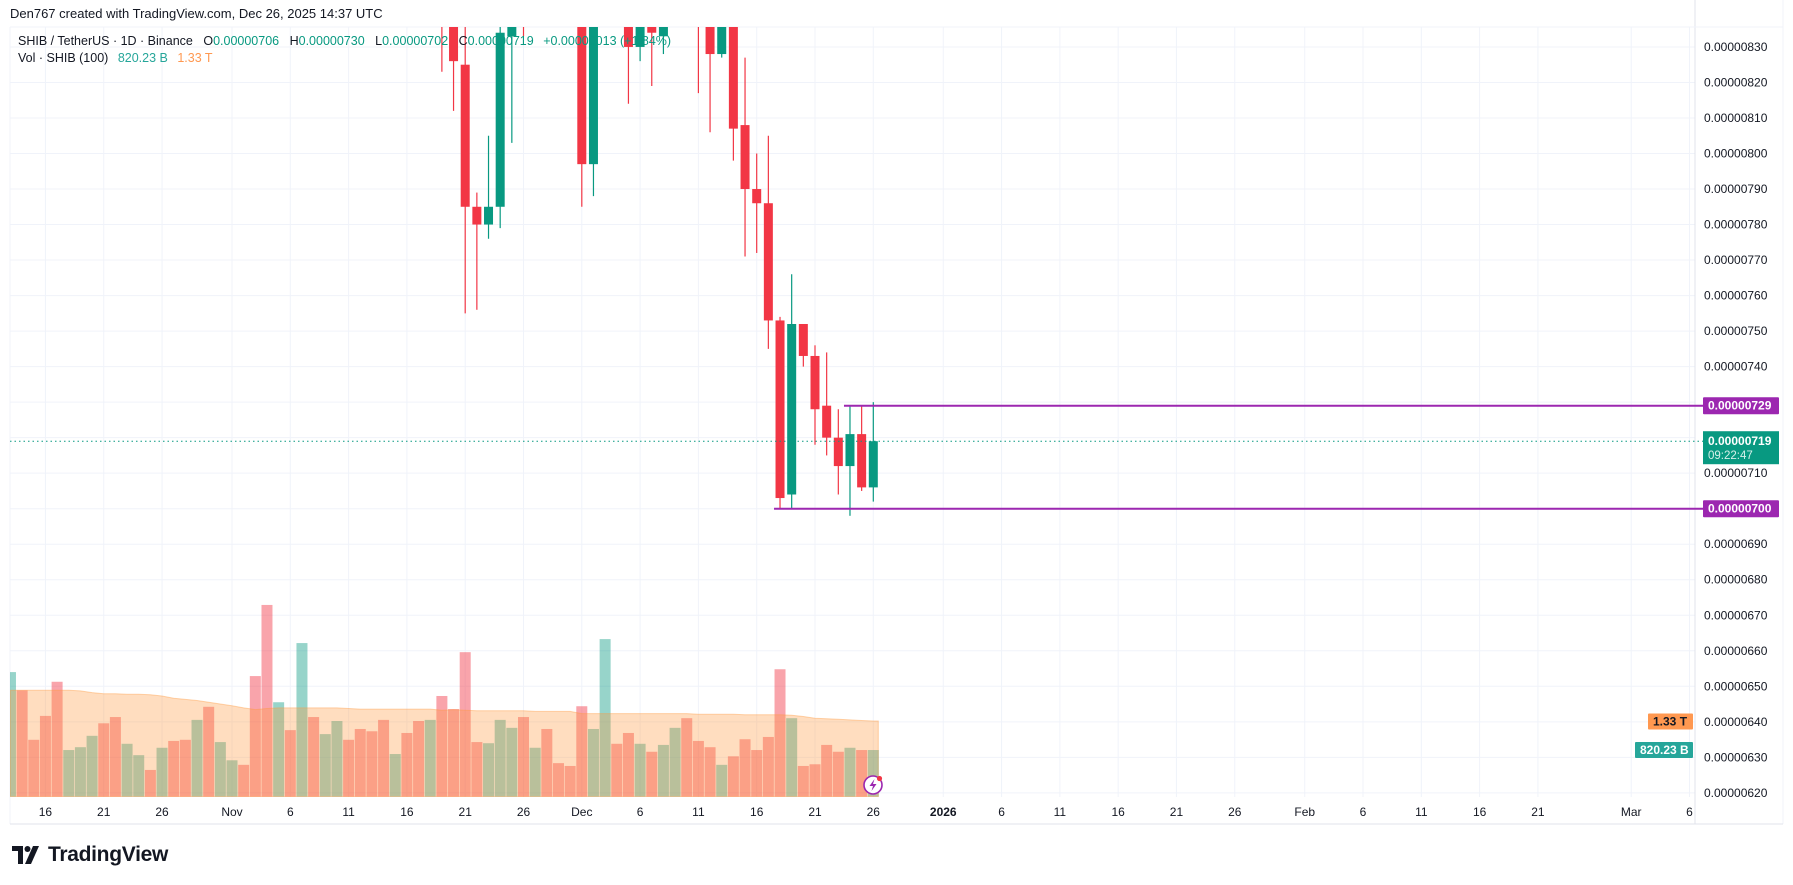 This screenshot has height=885, width=1793. What do you see at coordinates (873, 785) in the screenshot?
I see `lightning-icon` at bounding box center [873, 785].